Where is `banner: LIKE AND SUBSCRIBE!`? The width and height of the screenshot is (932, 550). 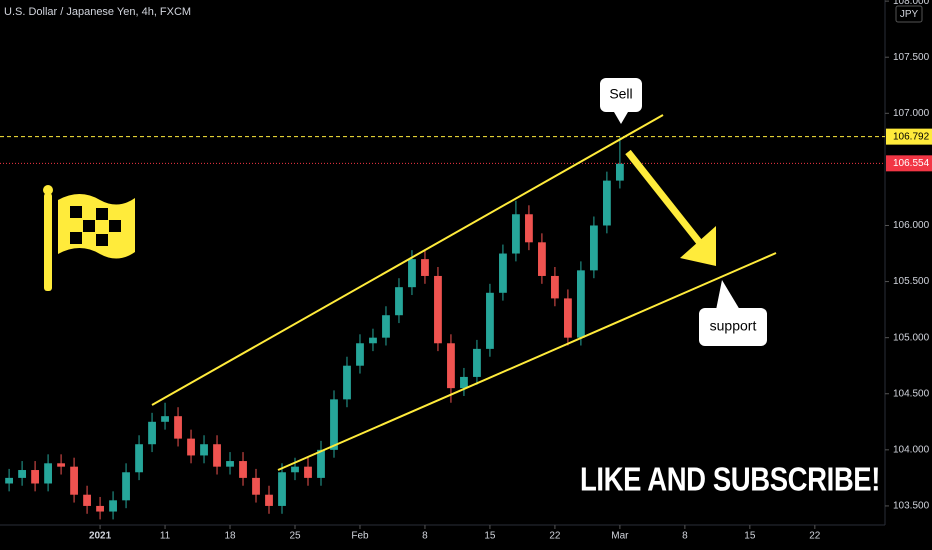 banner: LIKE AND SUBSCRIBE! is located at coordinates (730, 479).